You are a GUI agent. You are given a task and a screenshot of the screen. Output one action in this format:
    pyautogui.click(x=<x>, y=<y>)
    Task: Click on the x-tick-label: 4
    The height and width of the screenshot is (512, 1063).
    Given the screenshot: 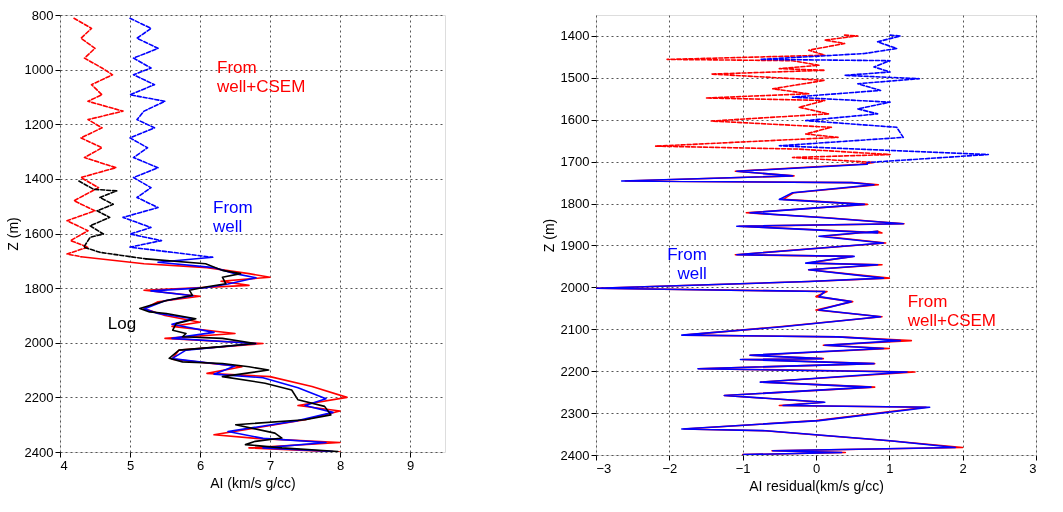 What is the action you would take?
    pyautogui.click(x=64, y=465)
    